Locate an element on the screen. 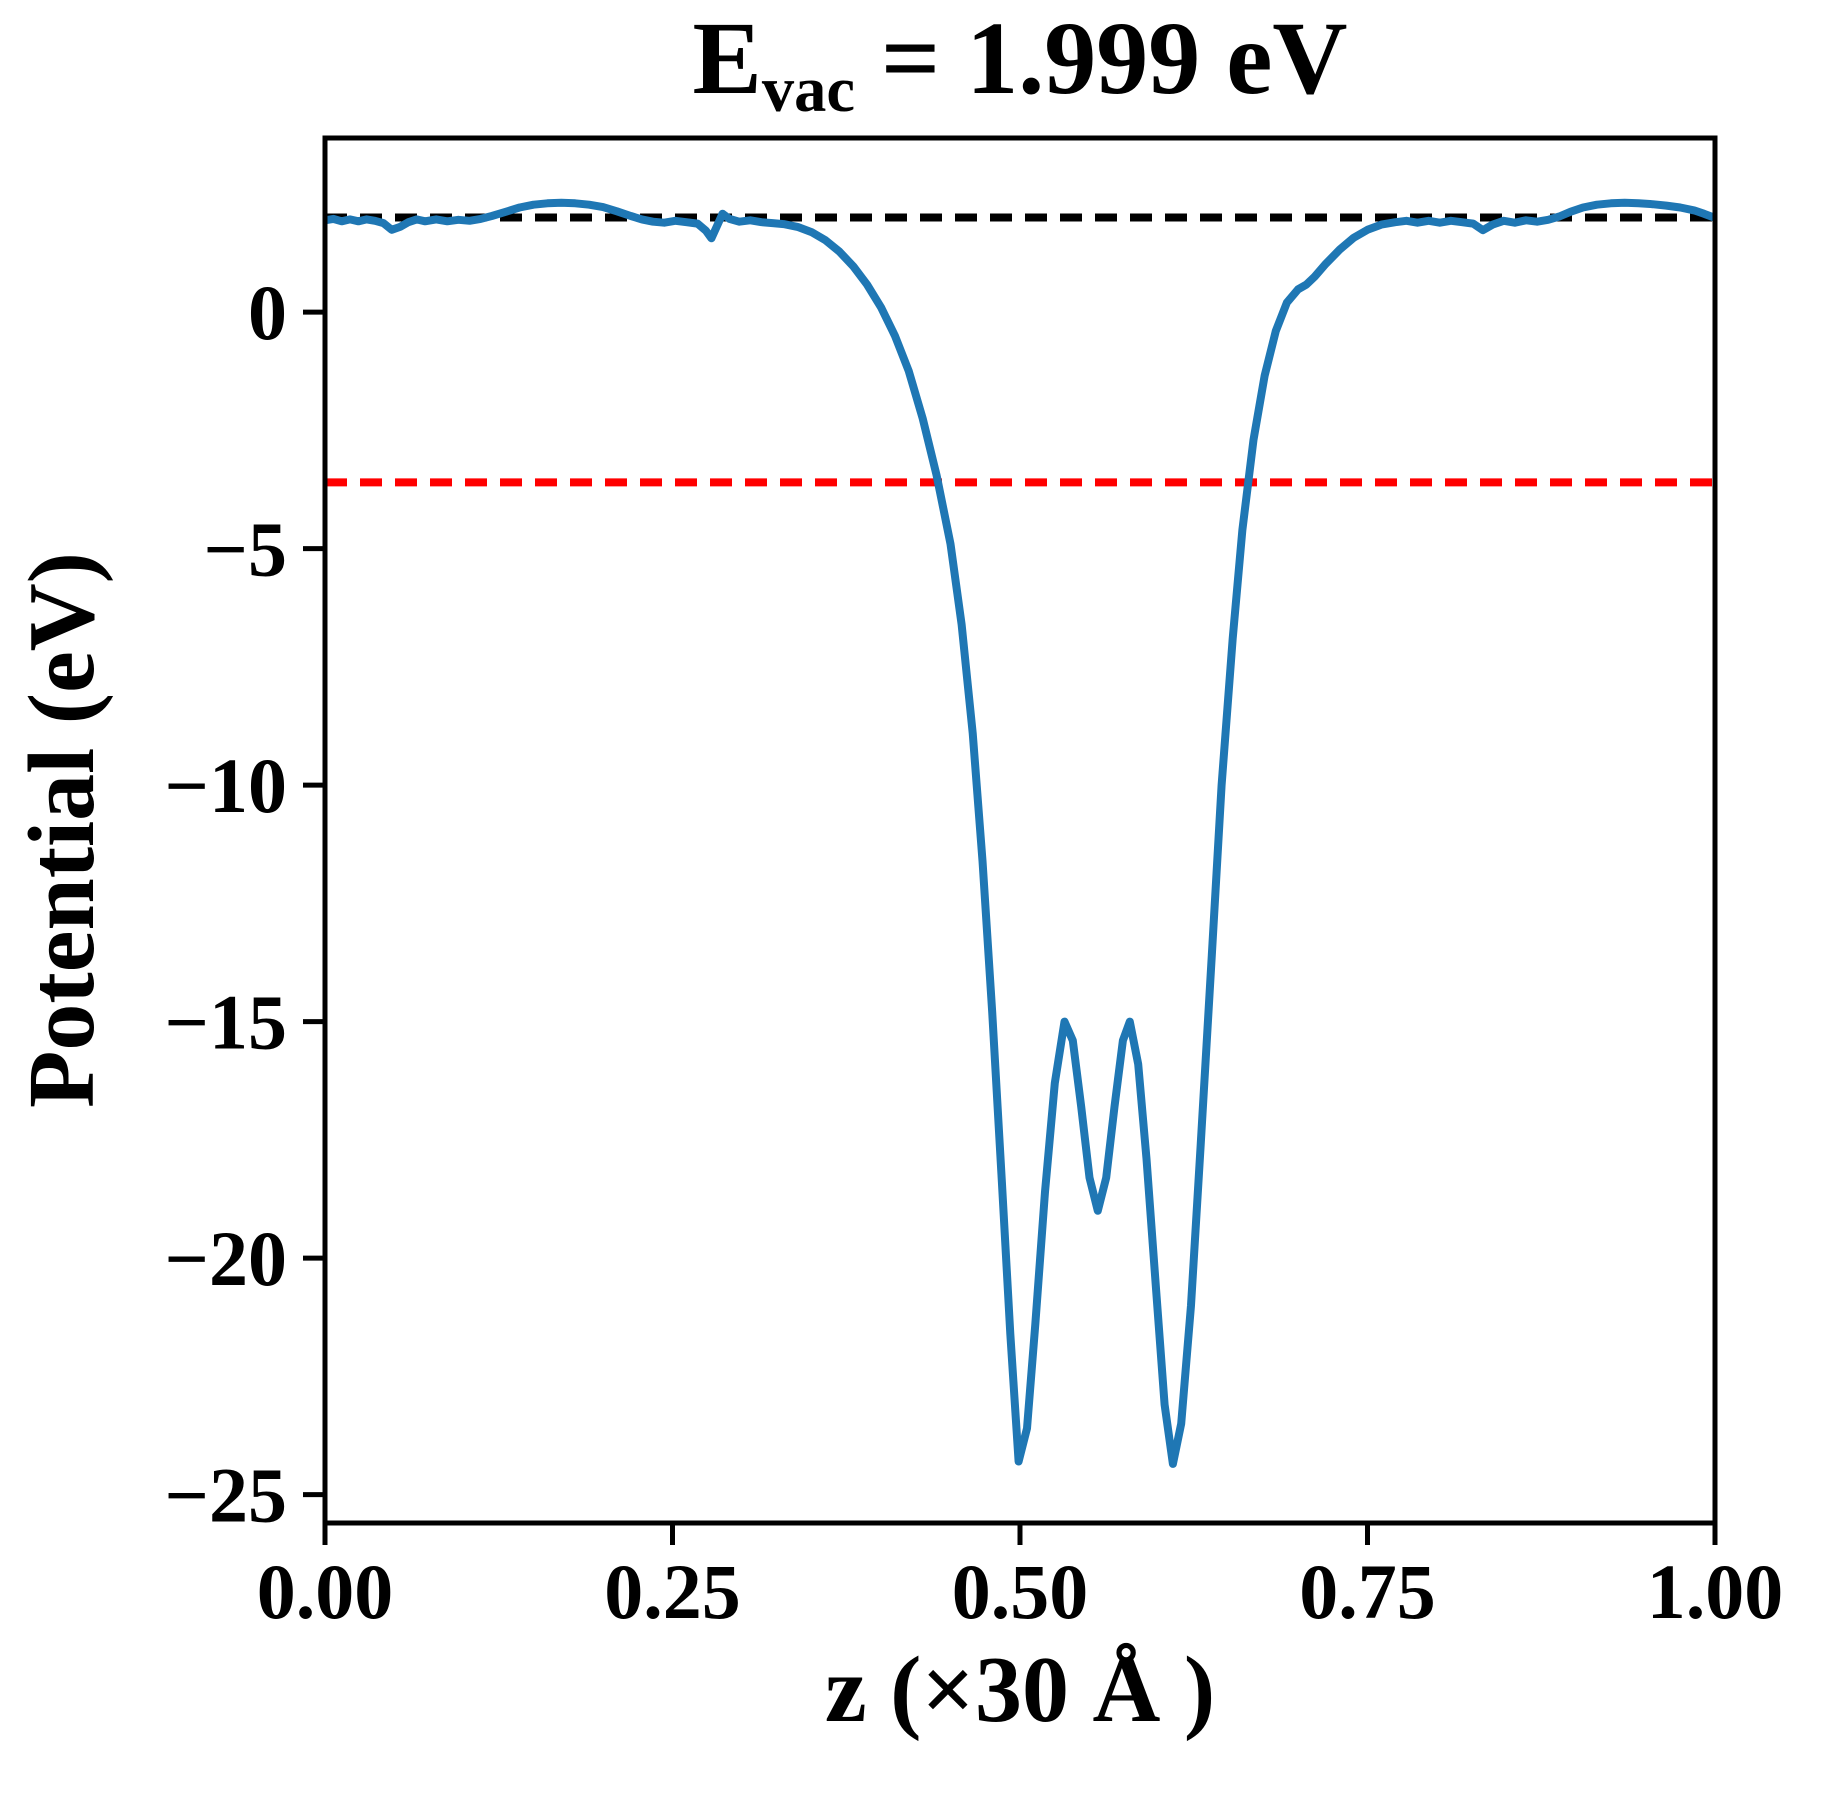 Image resolution: width=1833 pixels, height=1794 pixels. title-symbol: E is located at coordinates (727, 58).